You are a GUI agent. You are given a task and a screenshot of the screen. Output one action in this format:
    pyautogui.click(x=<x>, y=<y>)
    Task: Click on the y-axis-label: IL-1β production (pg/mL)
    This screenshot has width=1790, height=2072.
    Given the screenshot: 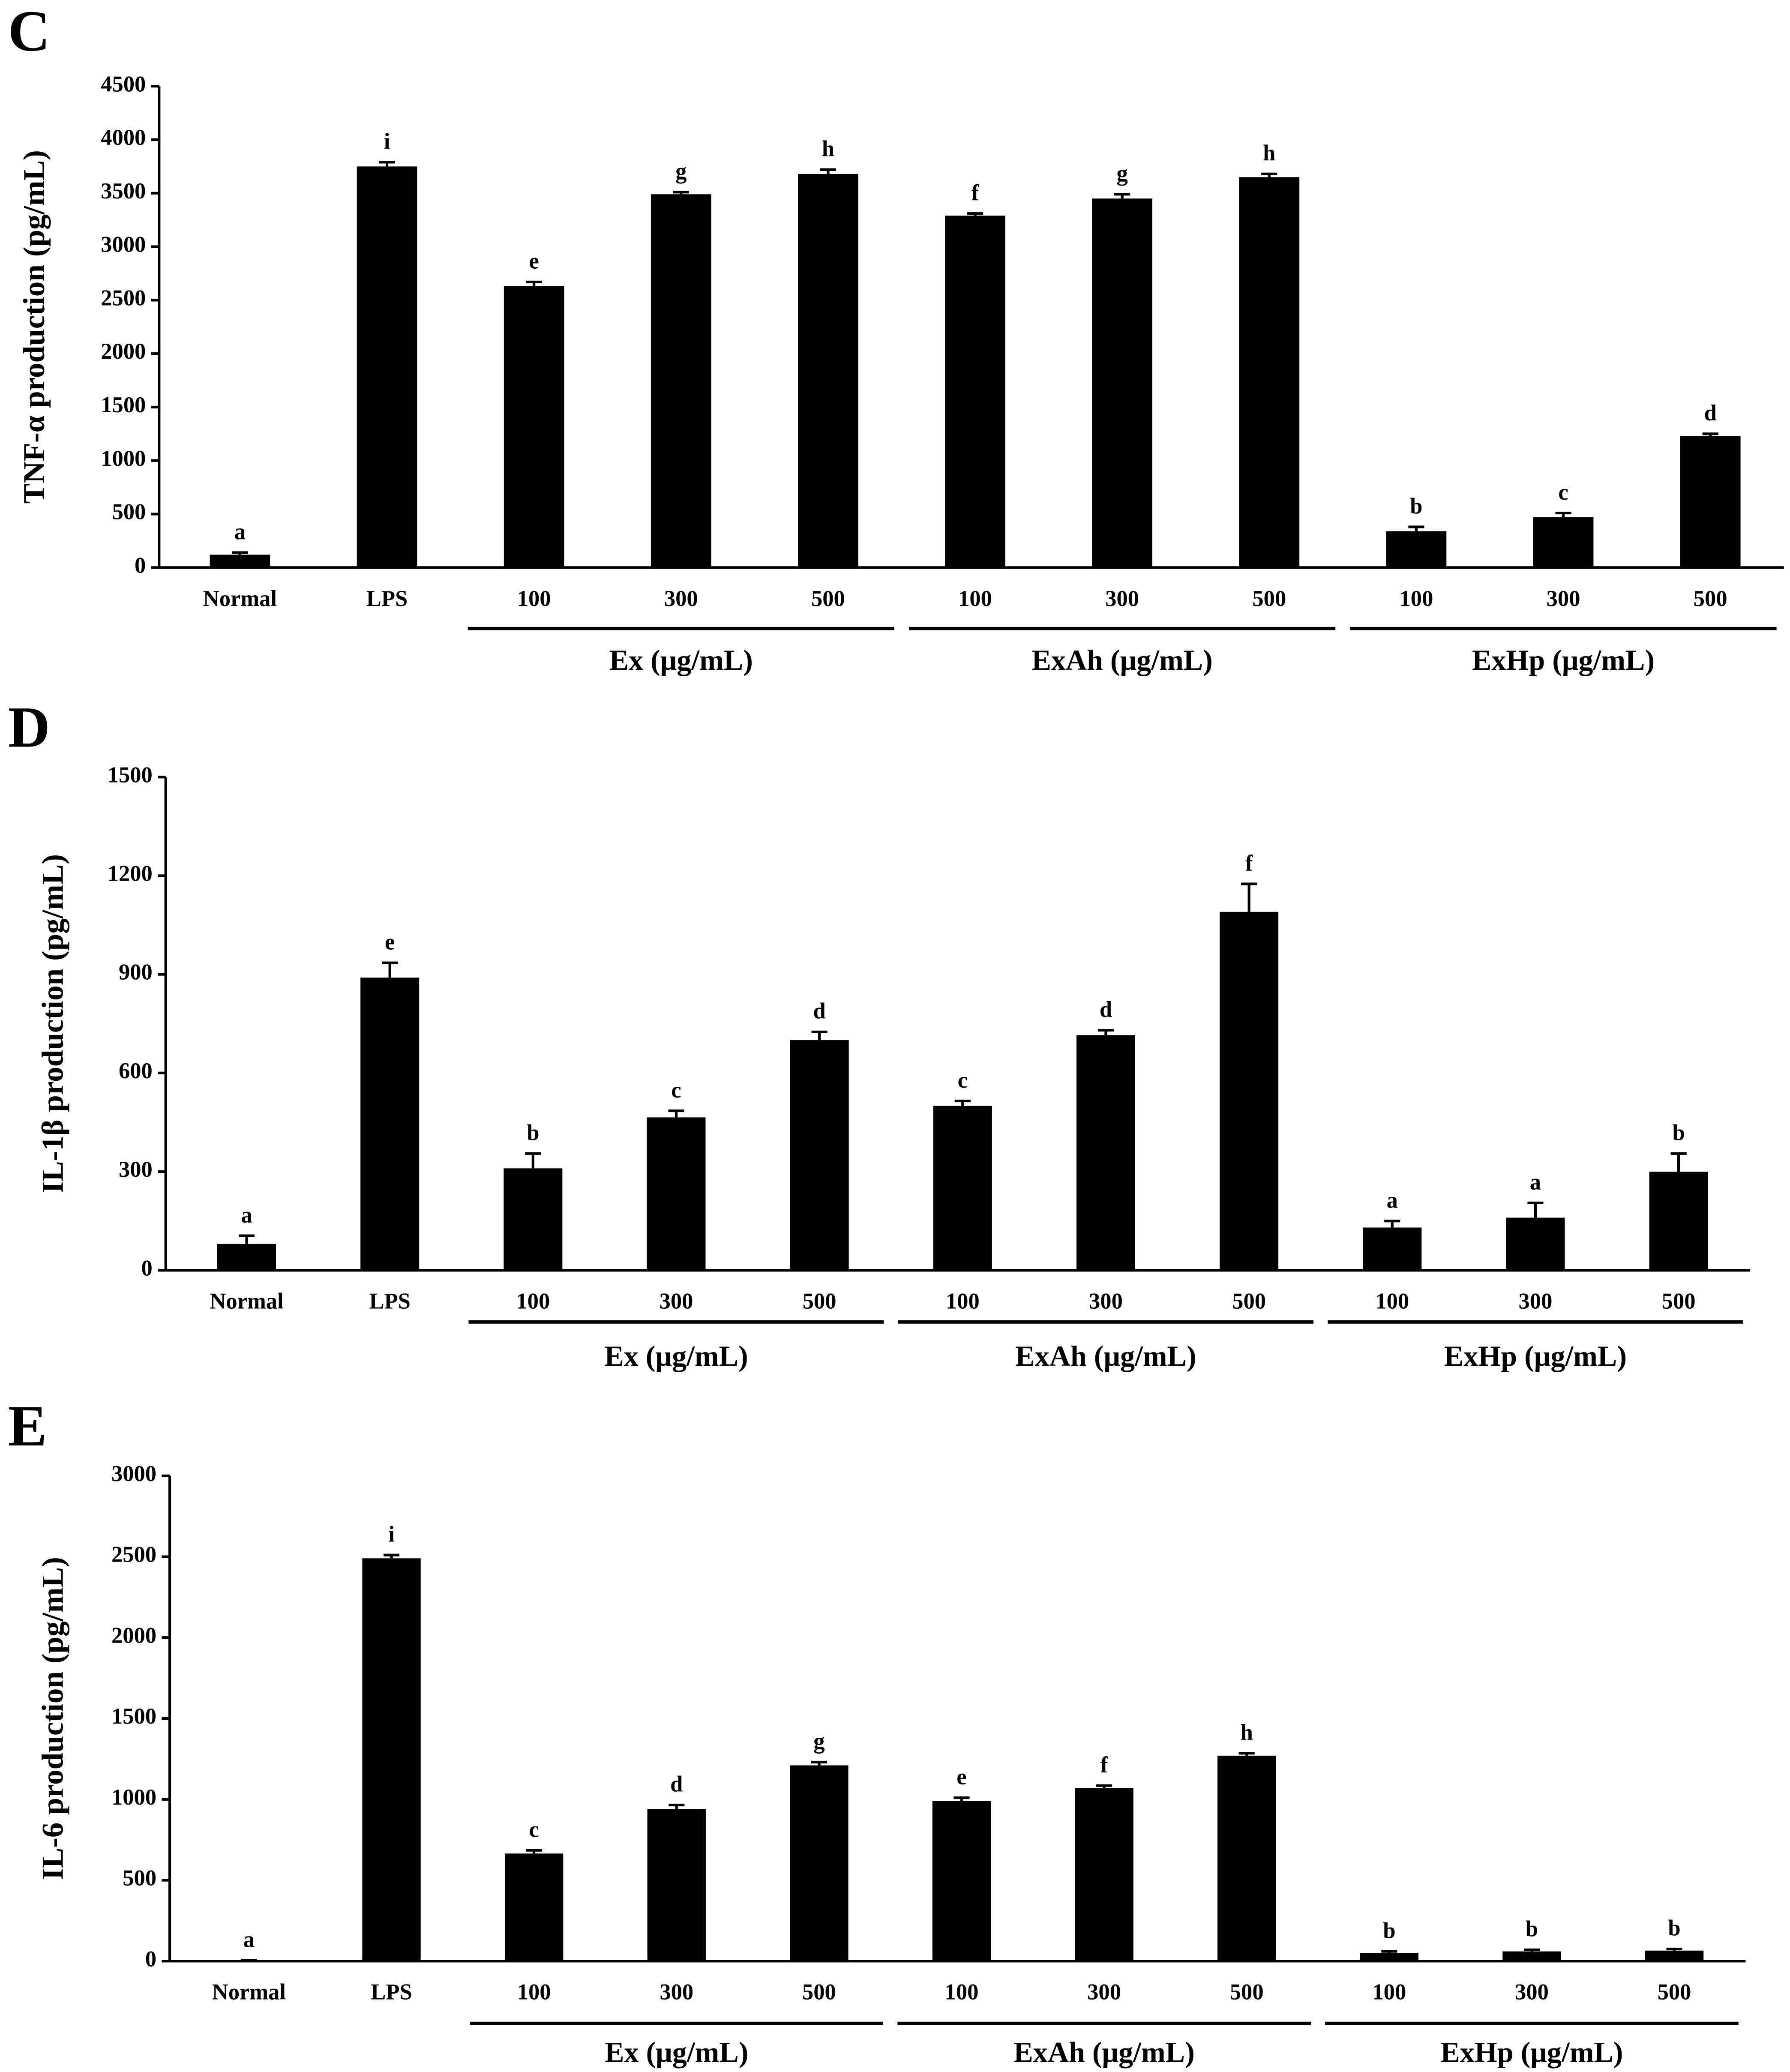 What is the action you would take?
    pyautogui.click(x=53, y=1023)
    